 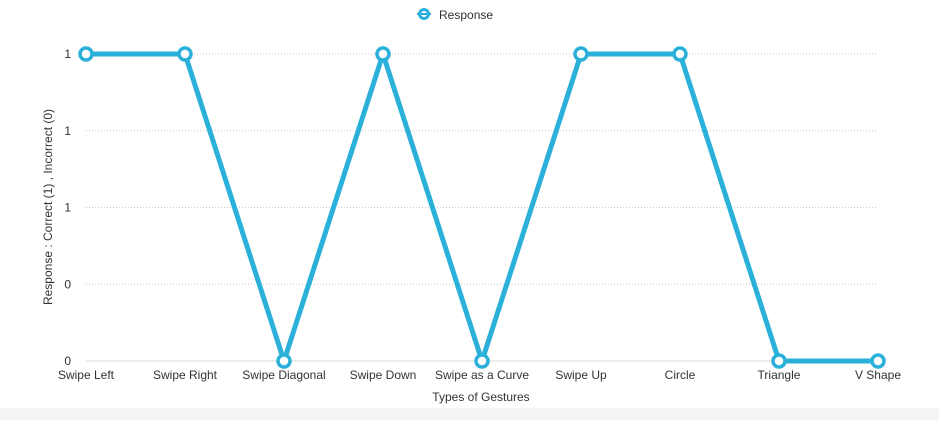 I want to click on x-axis-title: Types of Gestures, so click(x=480, y=397).